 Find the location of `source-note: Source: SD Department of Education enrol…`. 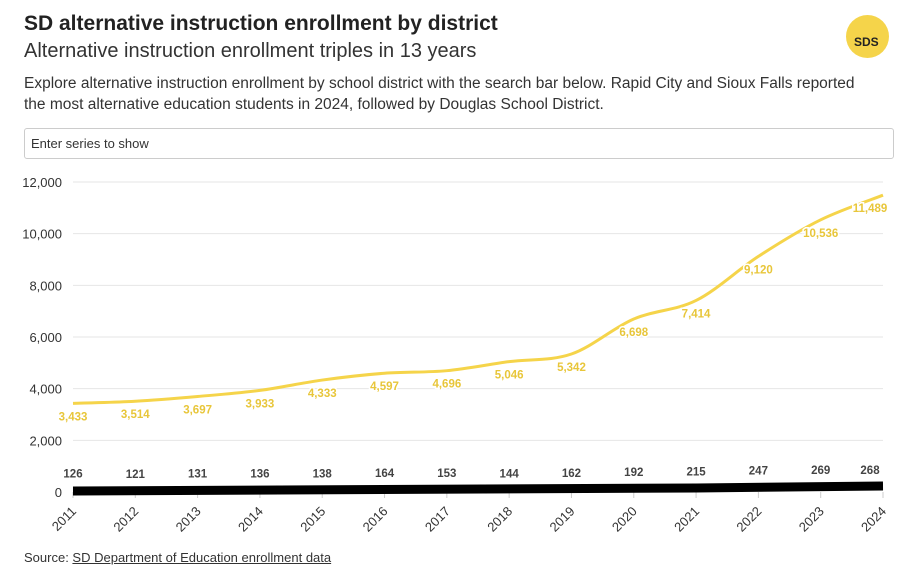

source-note: Source: SD Department of Education enrol… is located at coordinates (177, 557).